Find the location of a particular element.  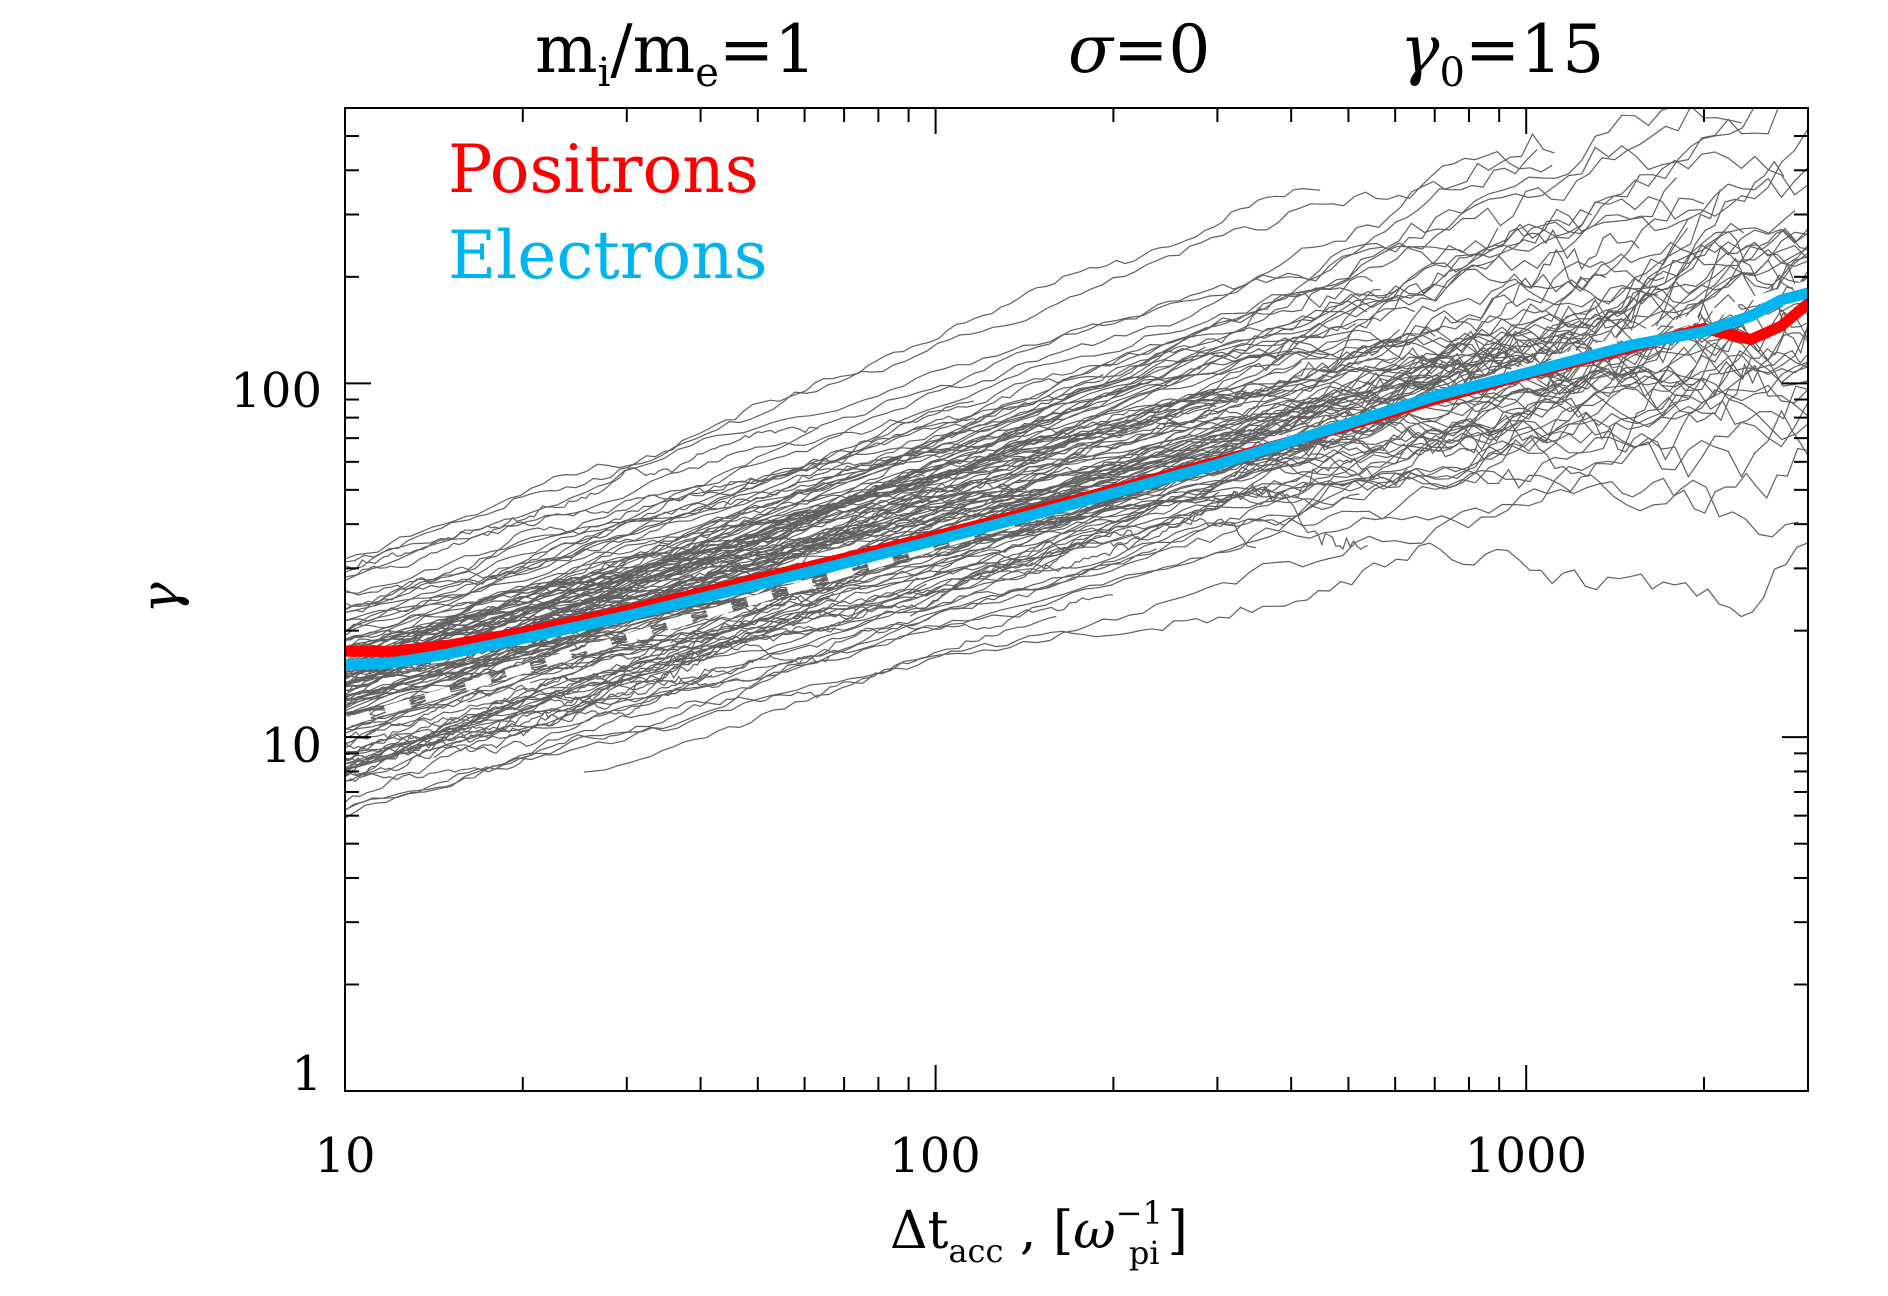

x-axis-label: Δtacc , [ω−1 pi] is located at coordinates (1039, 1233).